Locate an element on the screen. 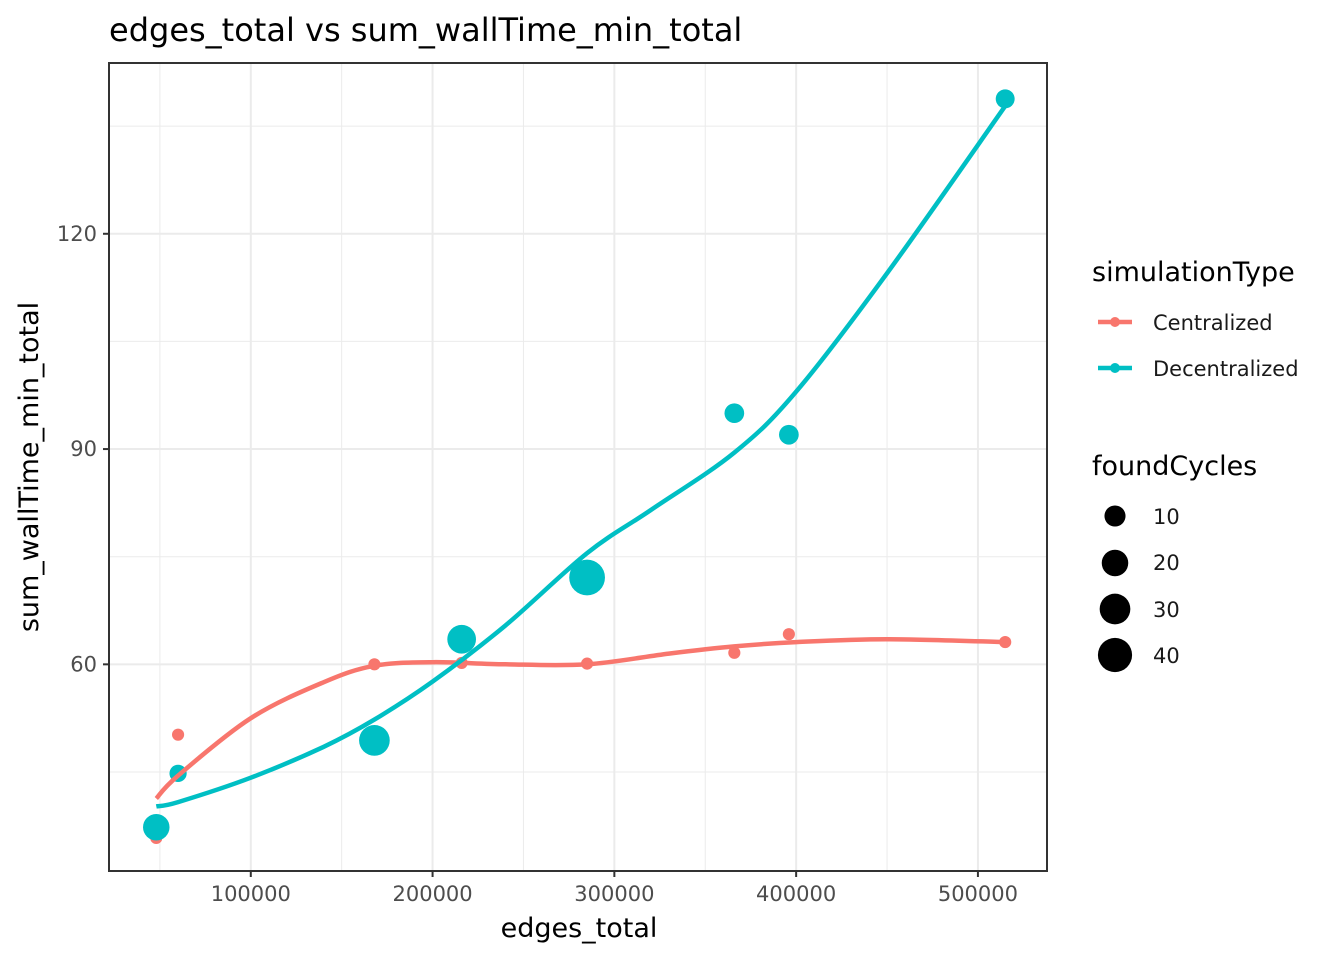 The height and width of the screenshot is (960, 1344). x-axis: 100000 200000 300000 400000 500000 is located at coordinates (614, 888).